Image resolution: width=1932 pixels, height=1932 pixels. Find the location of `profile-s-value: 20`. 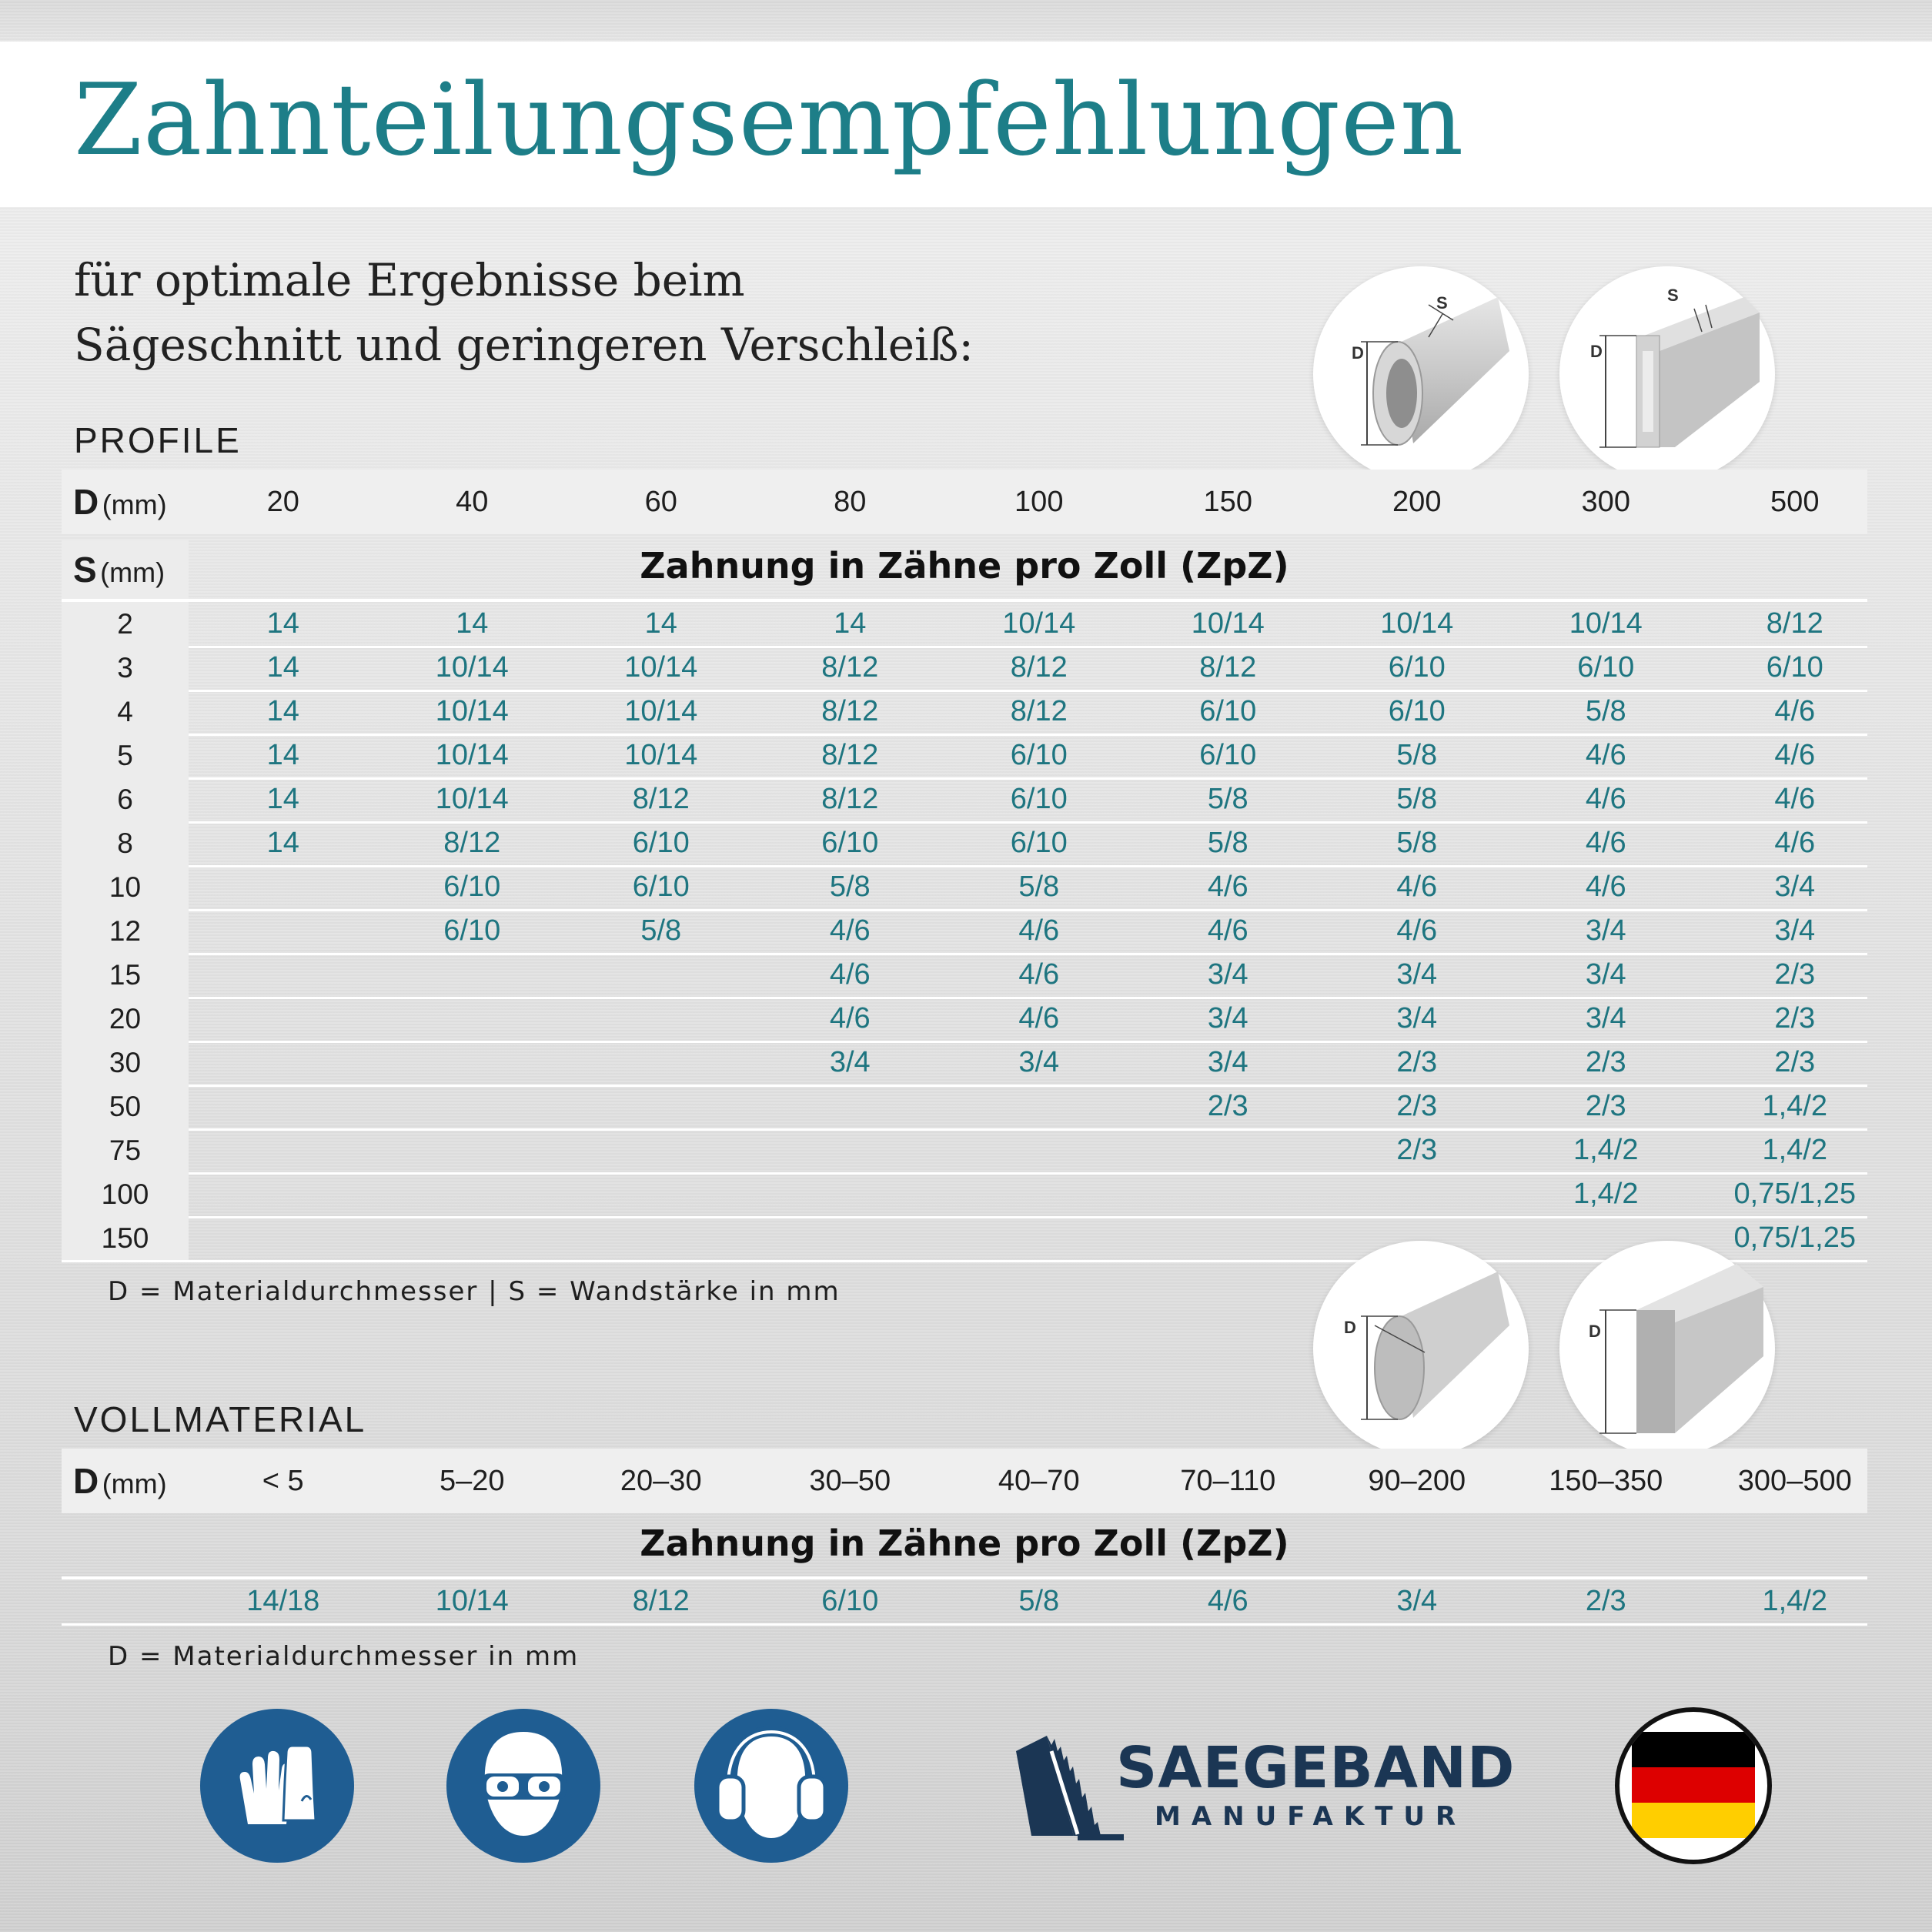

profile-s-value: 20 is located at coordinates (125, 1019).